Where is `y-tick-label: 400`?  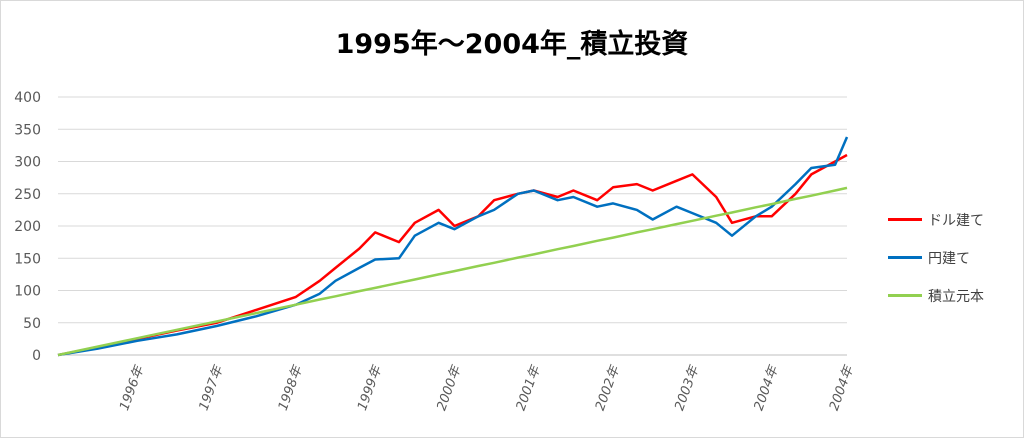 y-tick-label: 400 is located at coordinates (27, 98).